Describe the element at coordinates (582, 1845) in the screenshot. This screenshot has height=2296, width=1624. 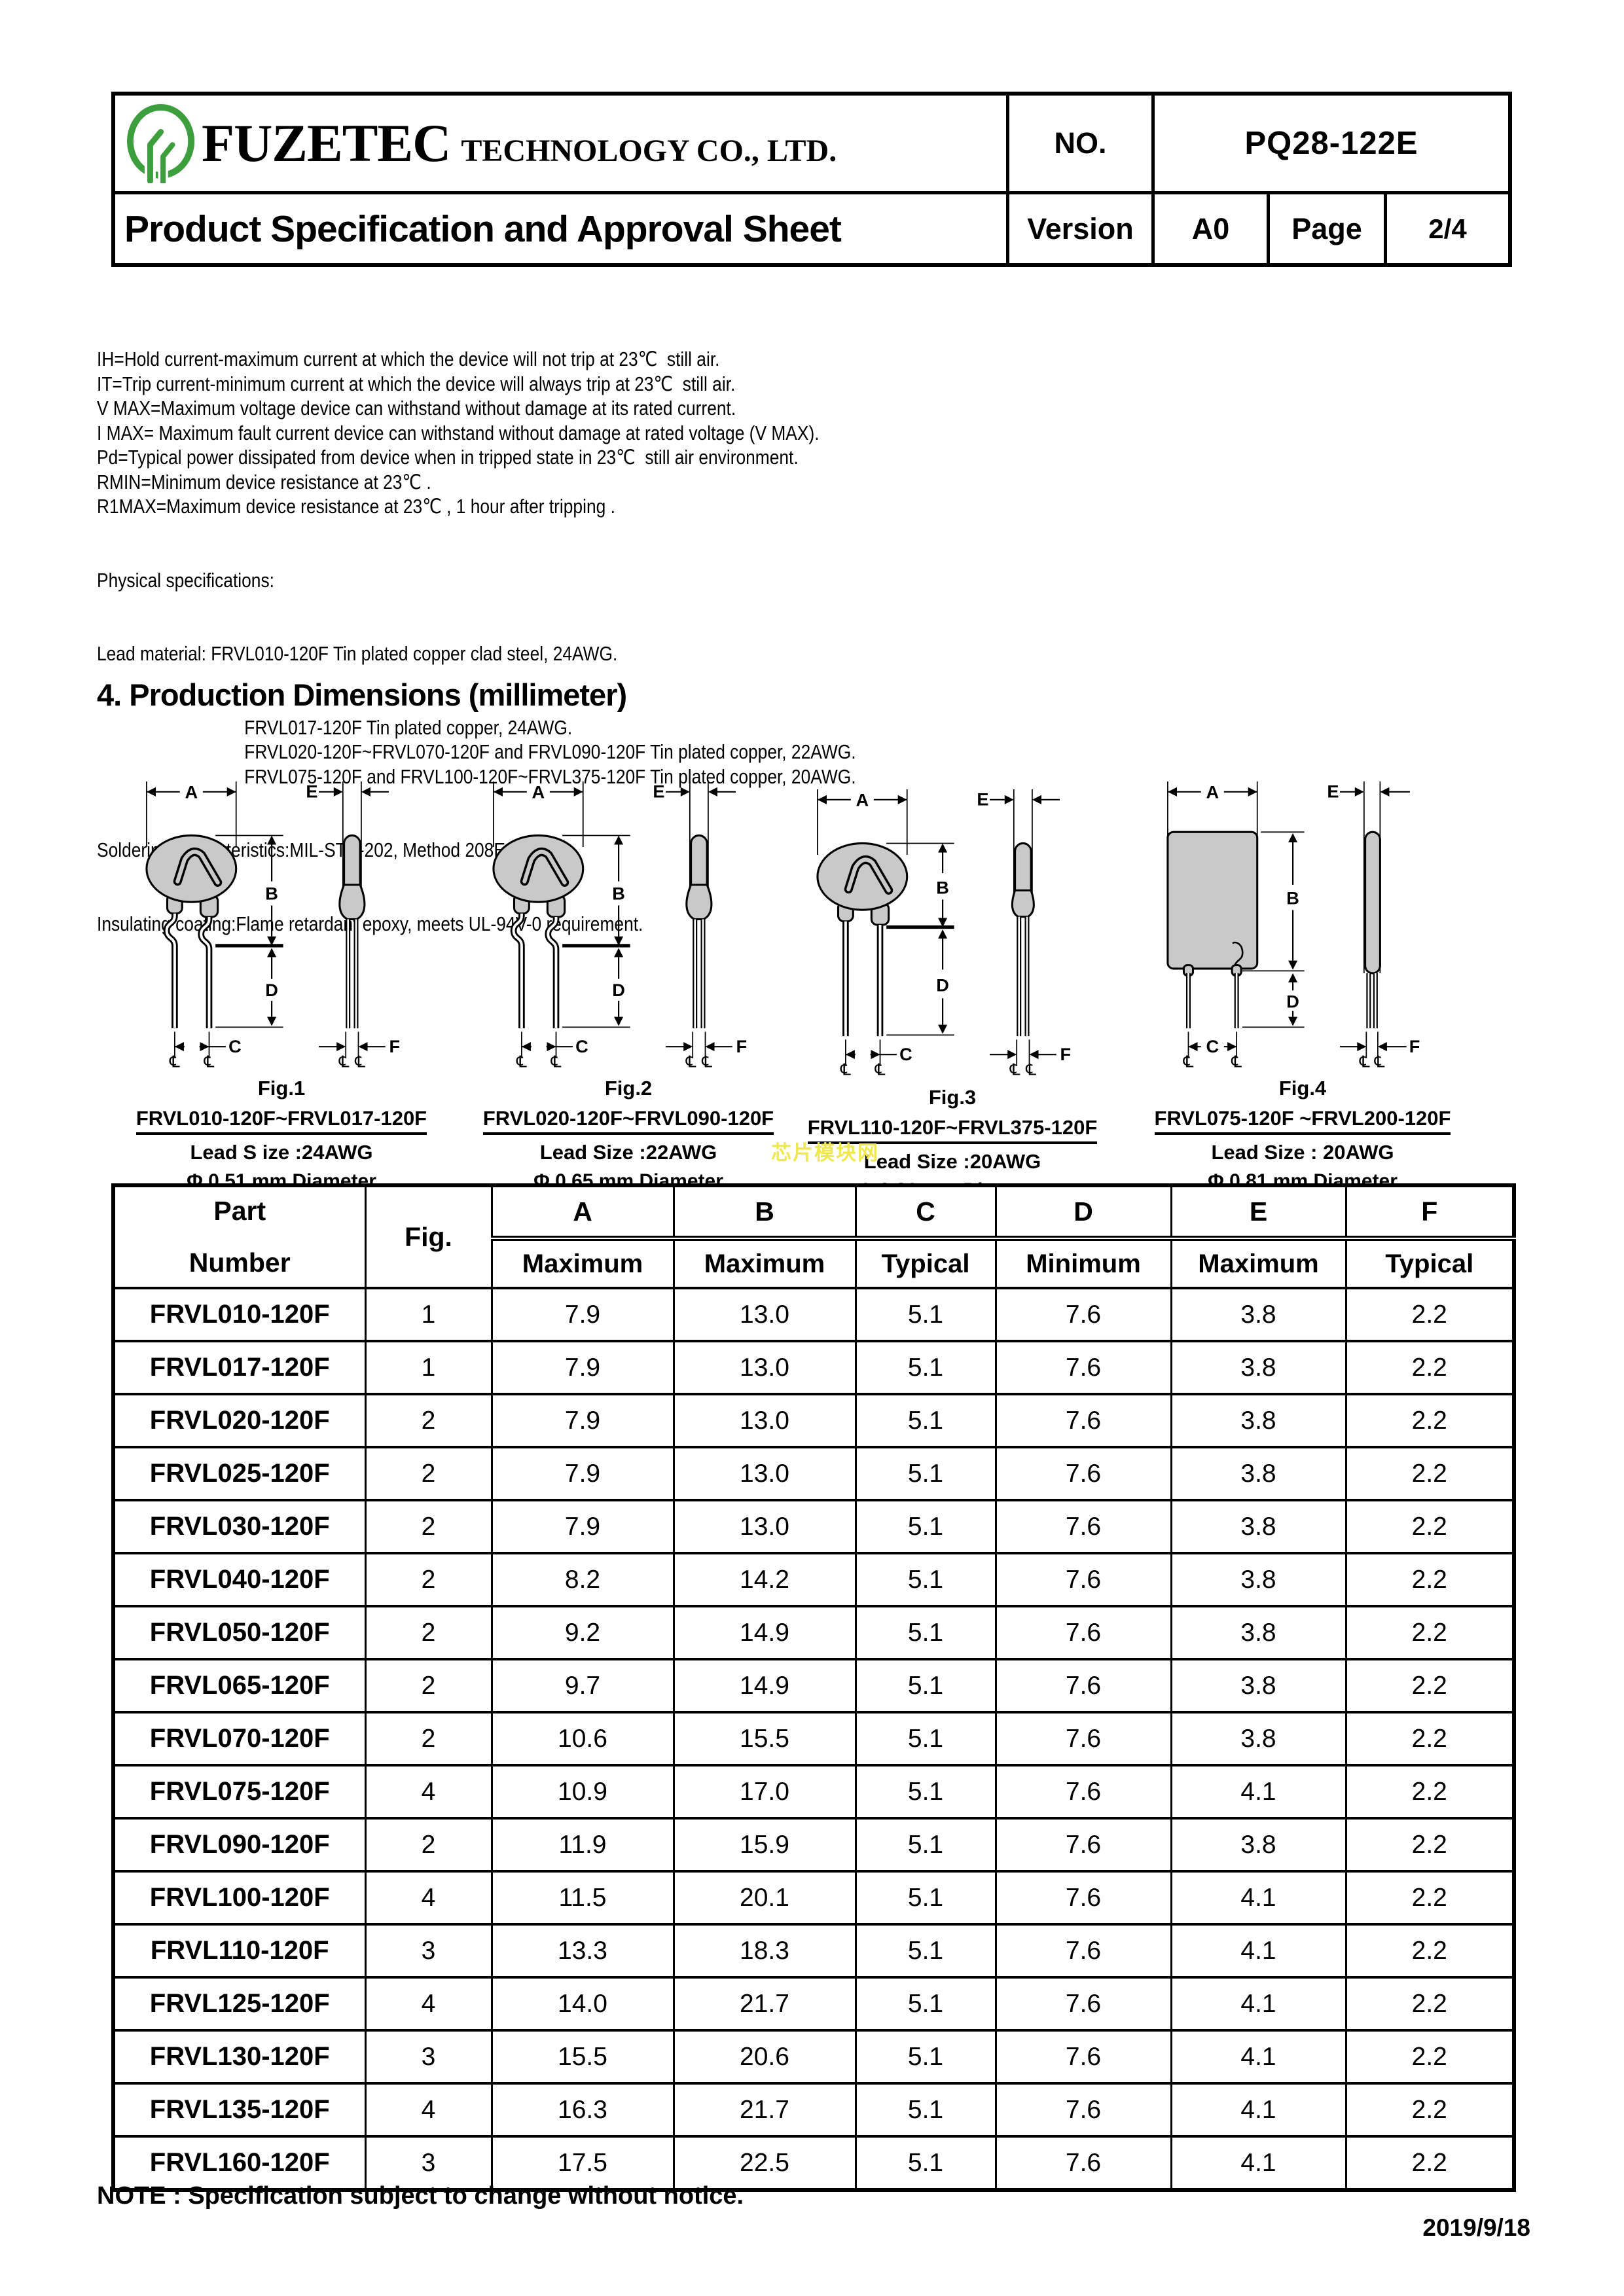
I see `cell-a: 11.9` at that location.